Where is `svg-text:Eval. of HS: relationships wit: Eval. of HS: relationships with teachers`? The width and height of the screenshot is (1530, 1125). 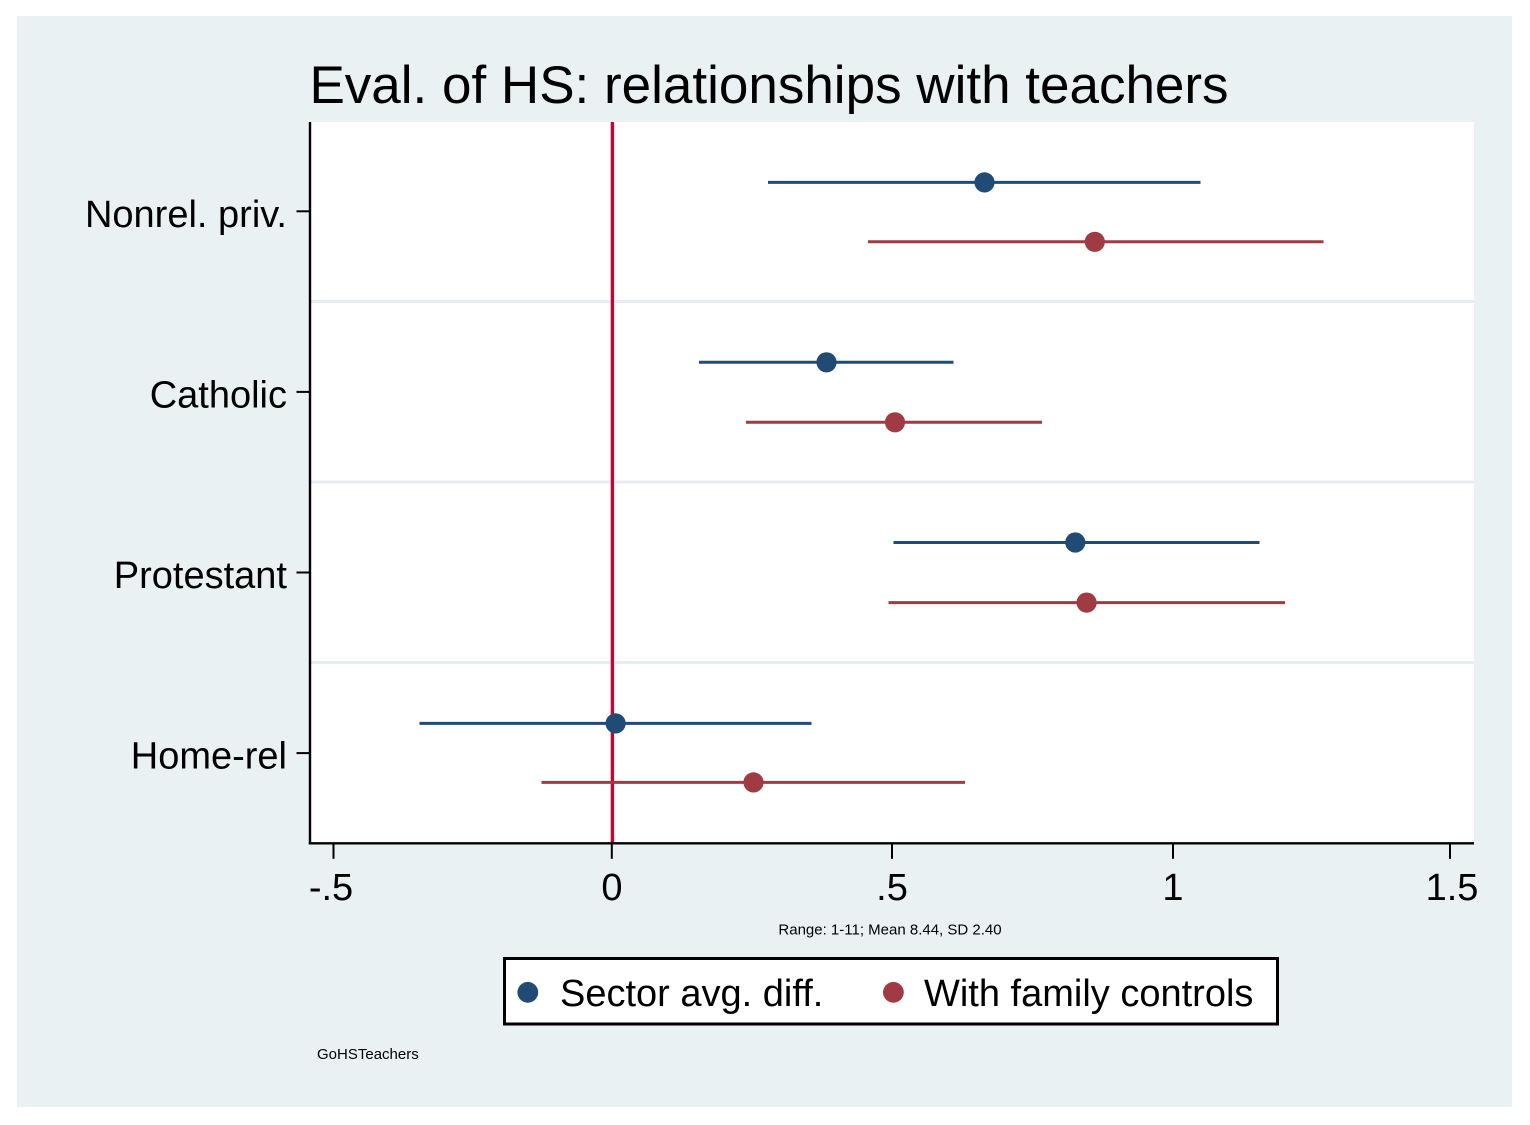 svg-text:Eval. of HS: relationships wit: Eval. of HS: relationships with teachers is located at coordinates (768, 85).